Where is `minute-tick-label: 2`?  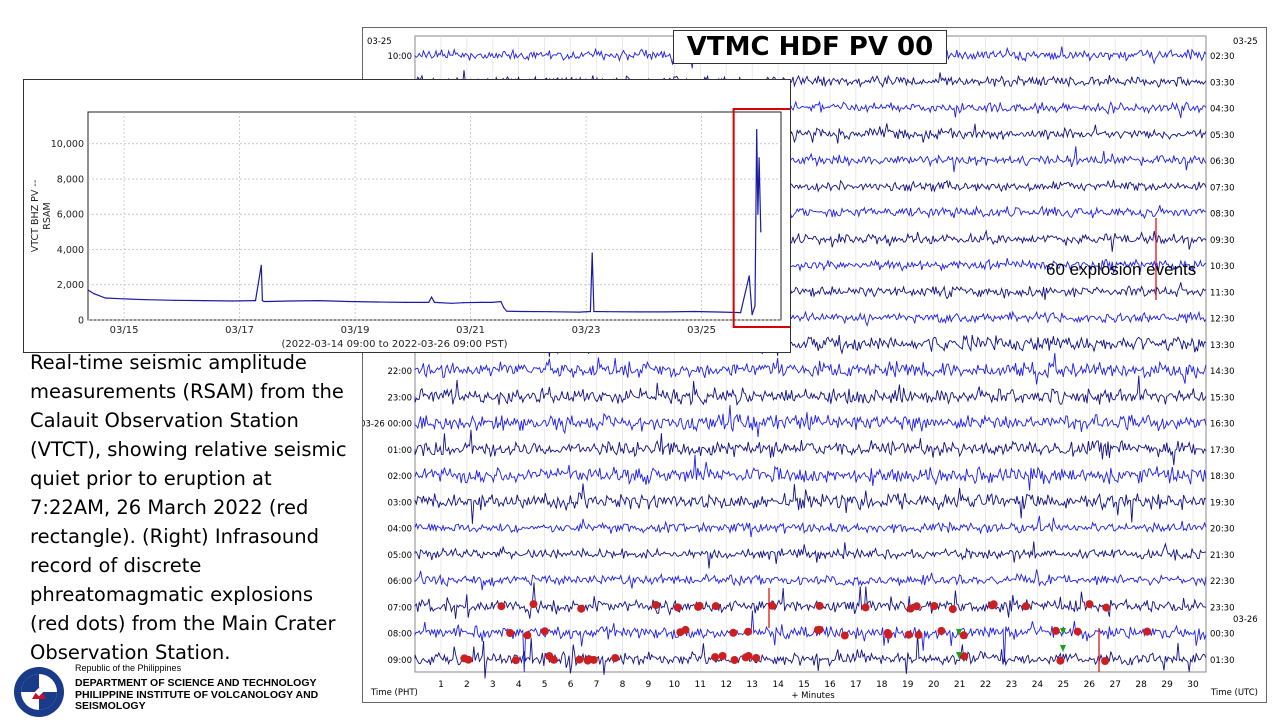 minute-tick-label: 2 is located at coordinates (467, 685).